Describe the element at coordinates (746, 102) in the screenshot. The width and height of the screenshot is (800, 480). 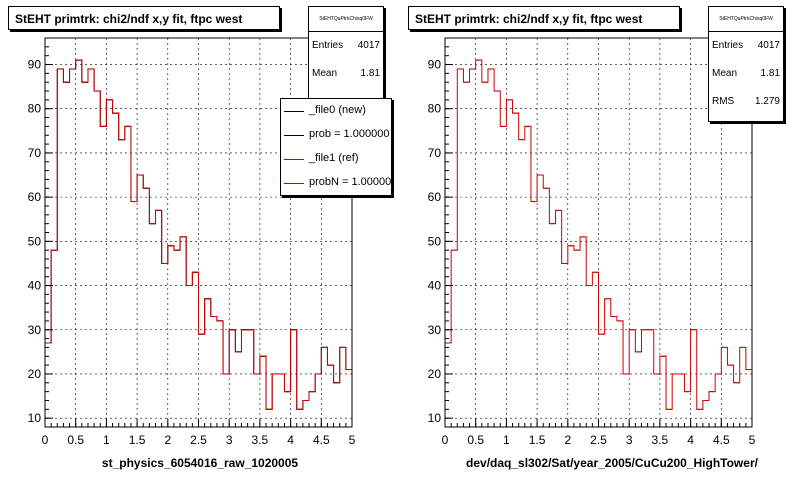
I see `stats-row-rms: RMS 1.279` at that location.